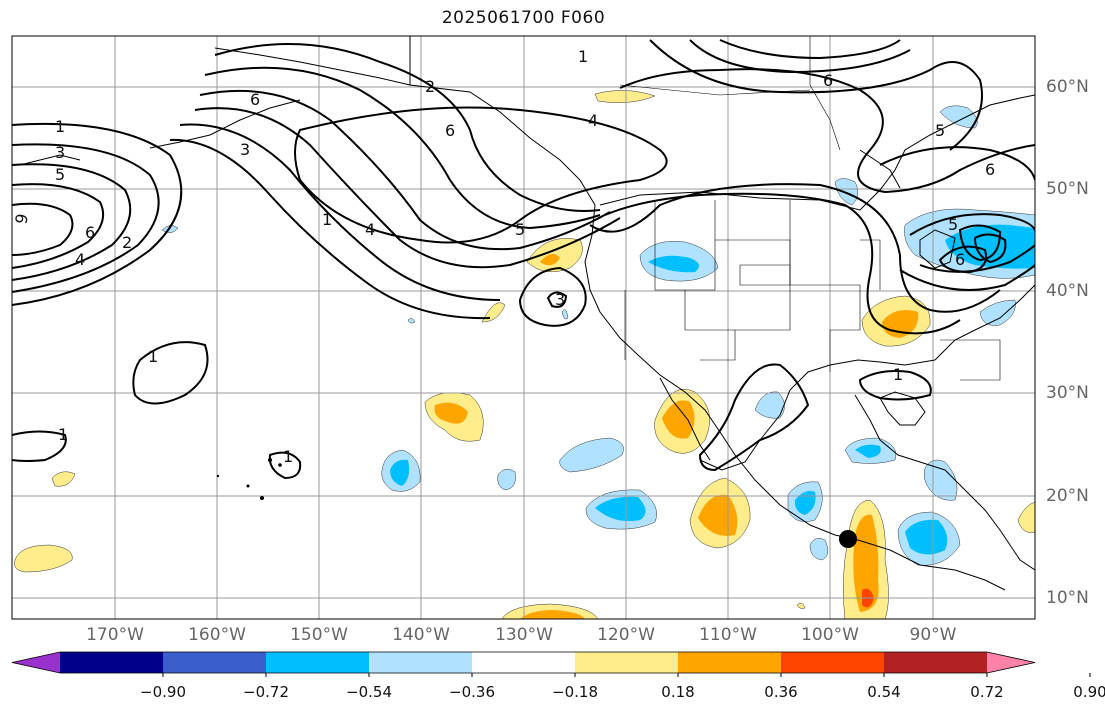 The width and height of the screenshot is (1105, 712). What do you see at coordinates (830, 635) in the screenshot?
I see `lon-label-100w: 100°W` at bounding box center [830, 635].